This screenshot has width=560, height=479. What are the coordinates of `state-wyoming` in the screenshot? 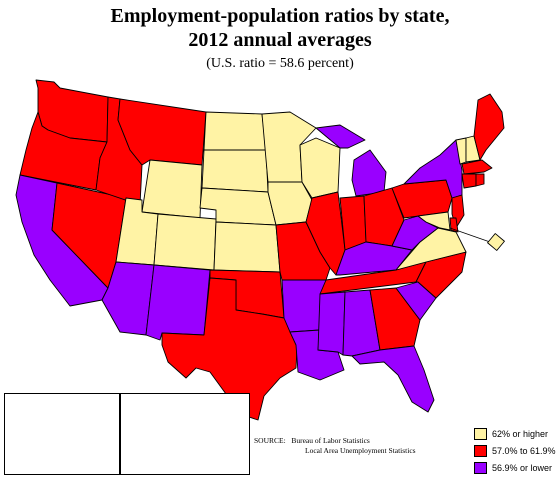 It's located at (172, 189).